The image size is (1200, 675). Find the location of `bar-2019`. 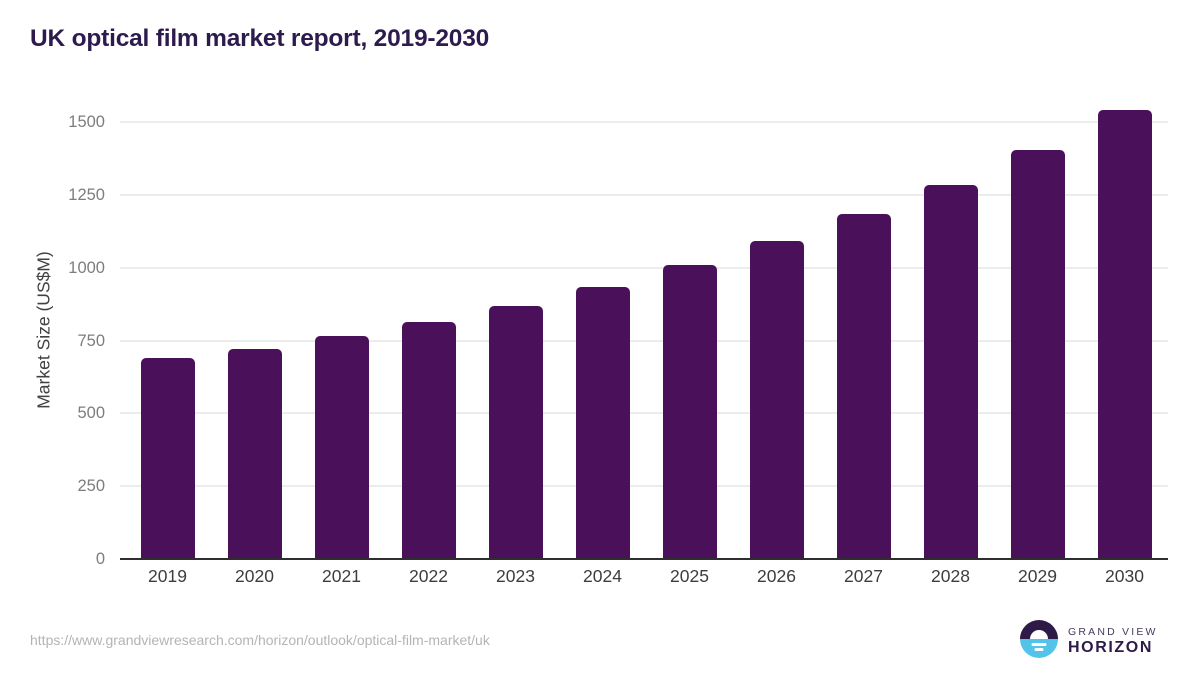

bar-2019 is located at coordinates (167, 458).